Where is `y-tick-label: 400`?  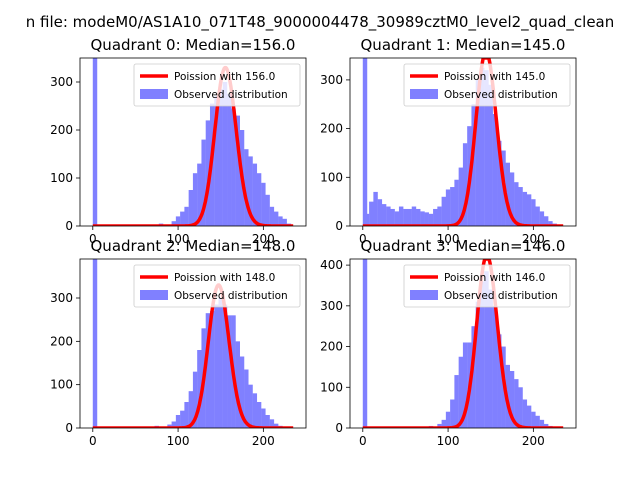 y-tick-label: 400 is located at coordinates (331, 265).